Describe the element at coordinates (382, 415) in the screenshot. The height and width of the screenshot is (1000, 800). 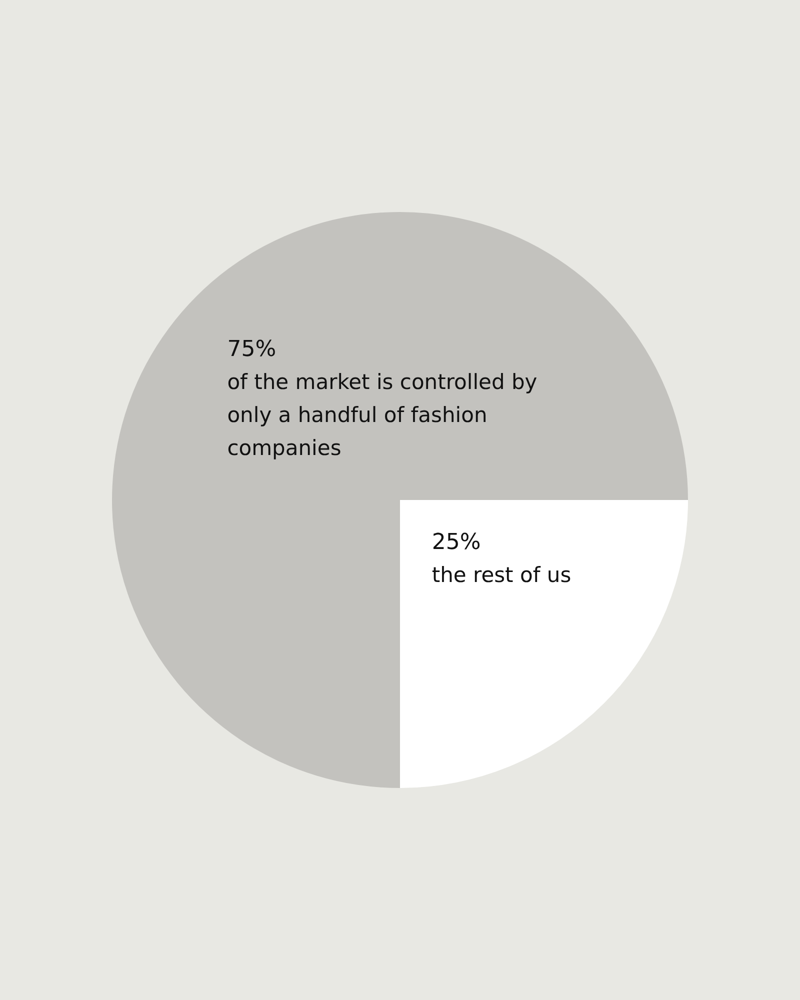
I see `slice-label: of the market is controlled by only a handful of fashion companies` at that location.